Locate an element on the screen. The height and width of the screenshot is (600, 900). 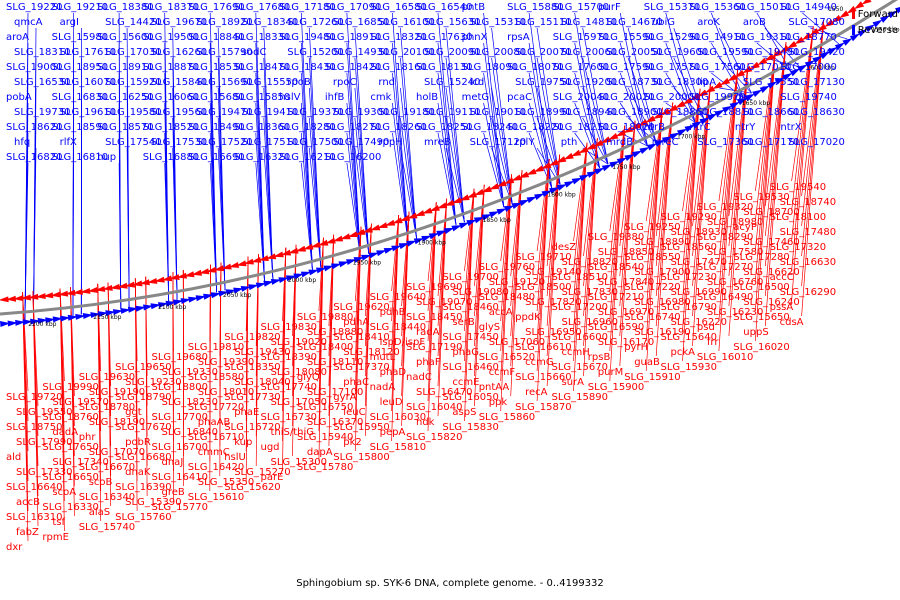
forward-gene-label: SLG_15820 is located at coordinates (434, 437).